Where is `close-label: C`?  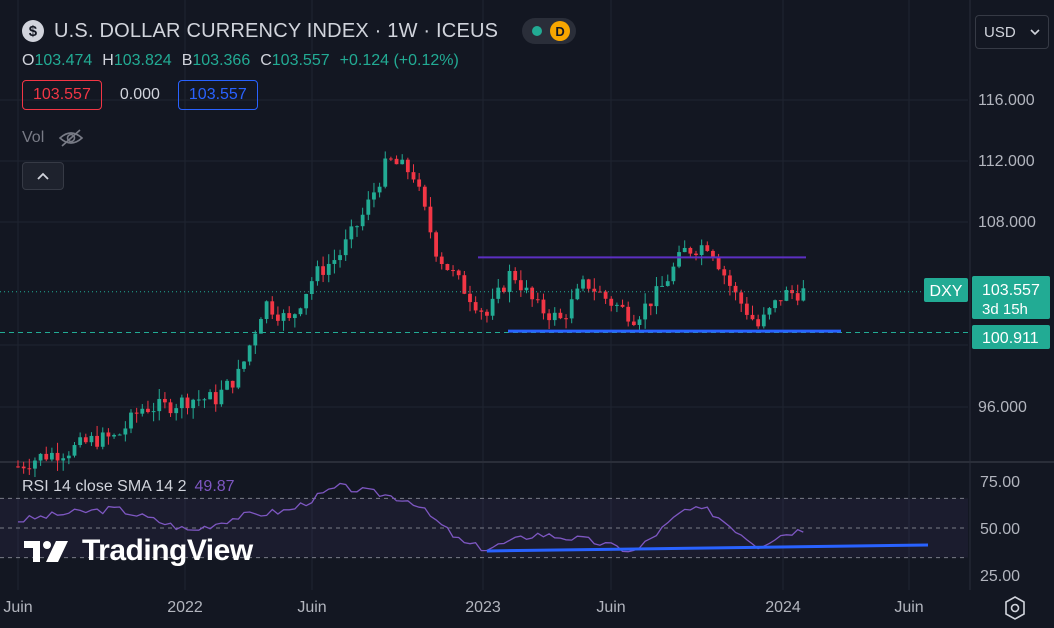 close-label: C is located at coordinates (266, 60).